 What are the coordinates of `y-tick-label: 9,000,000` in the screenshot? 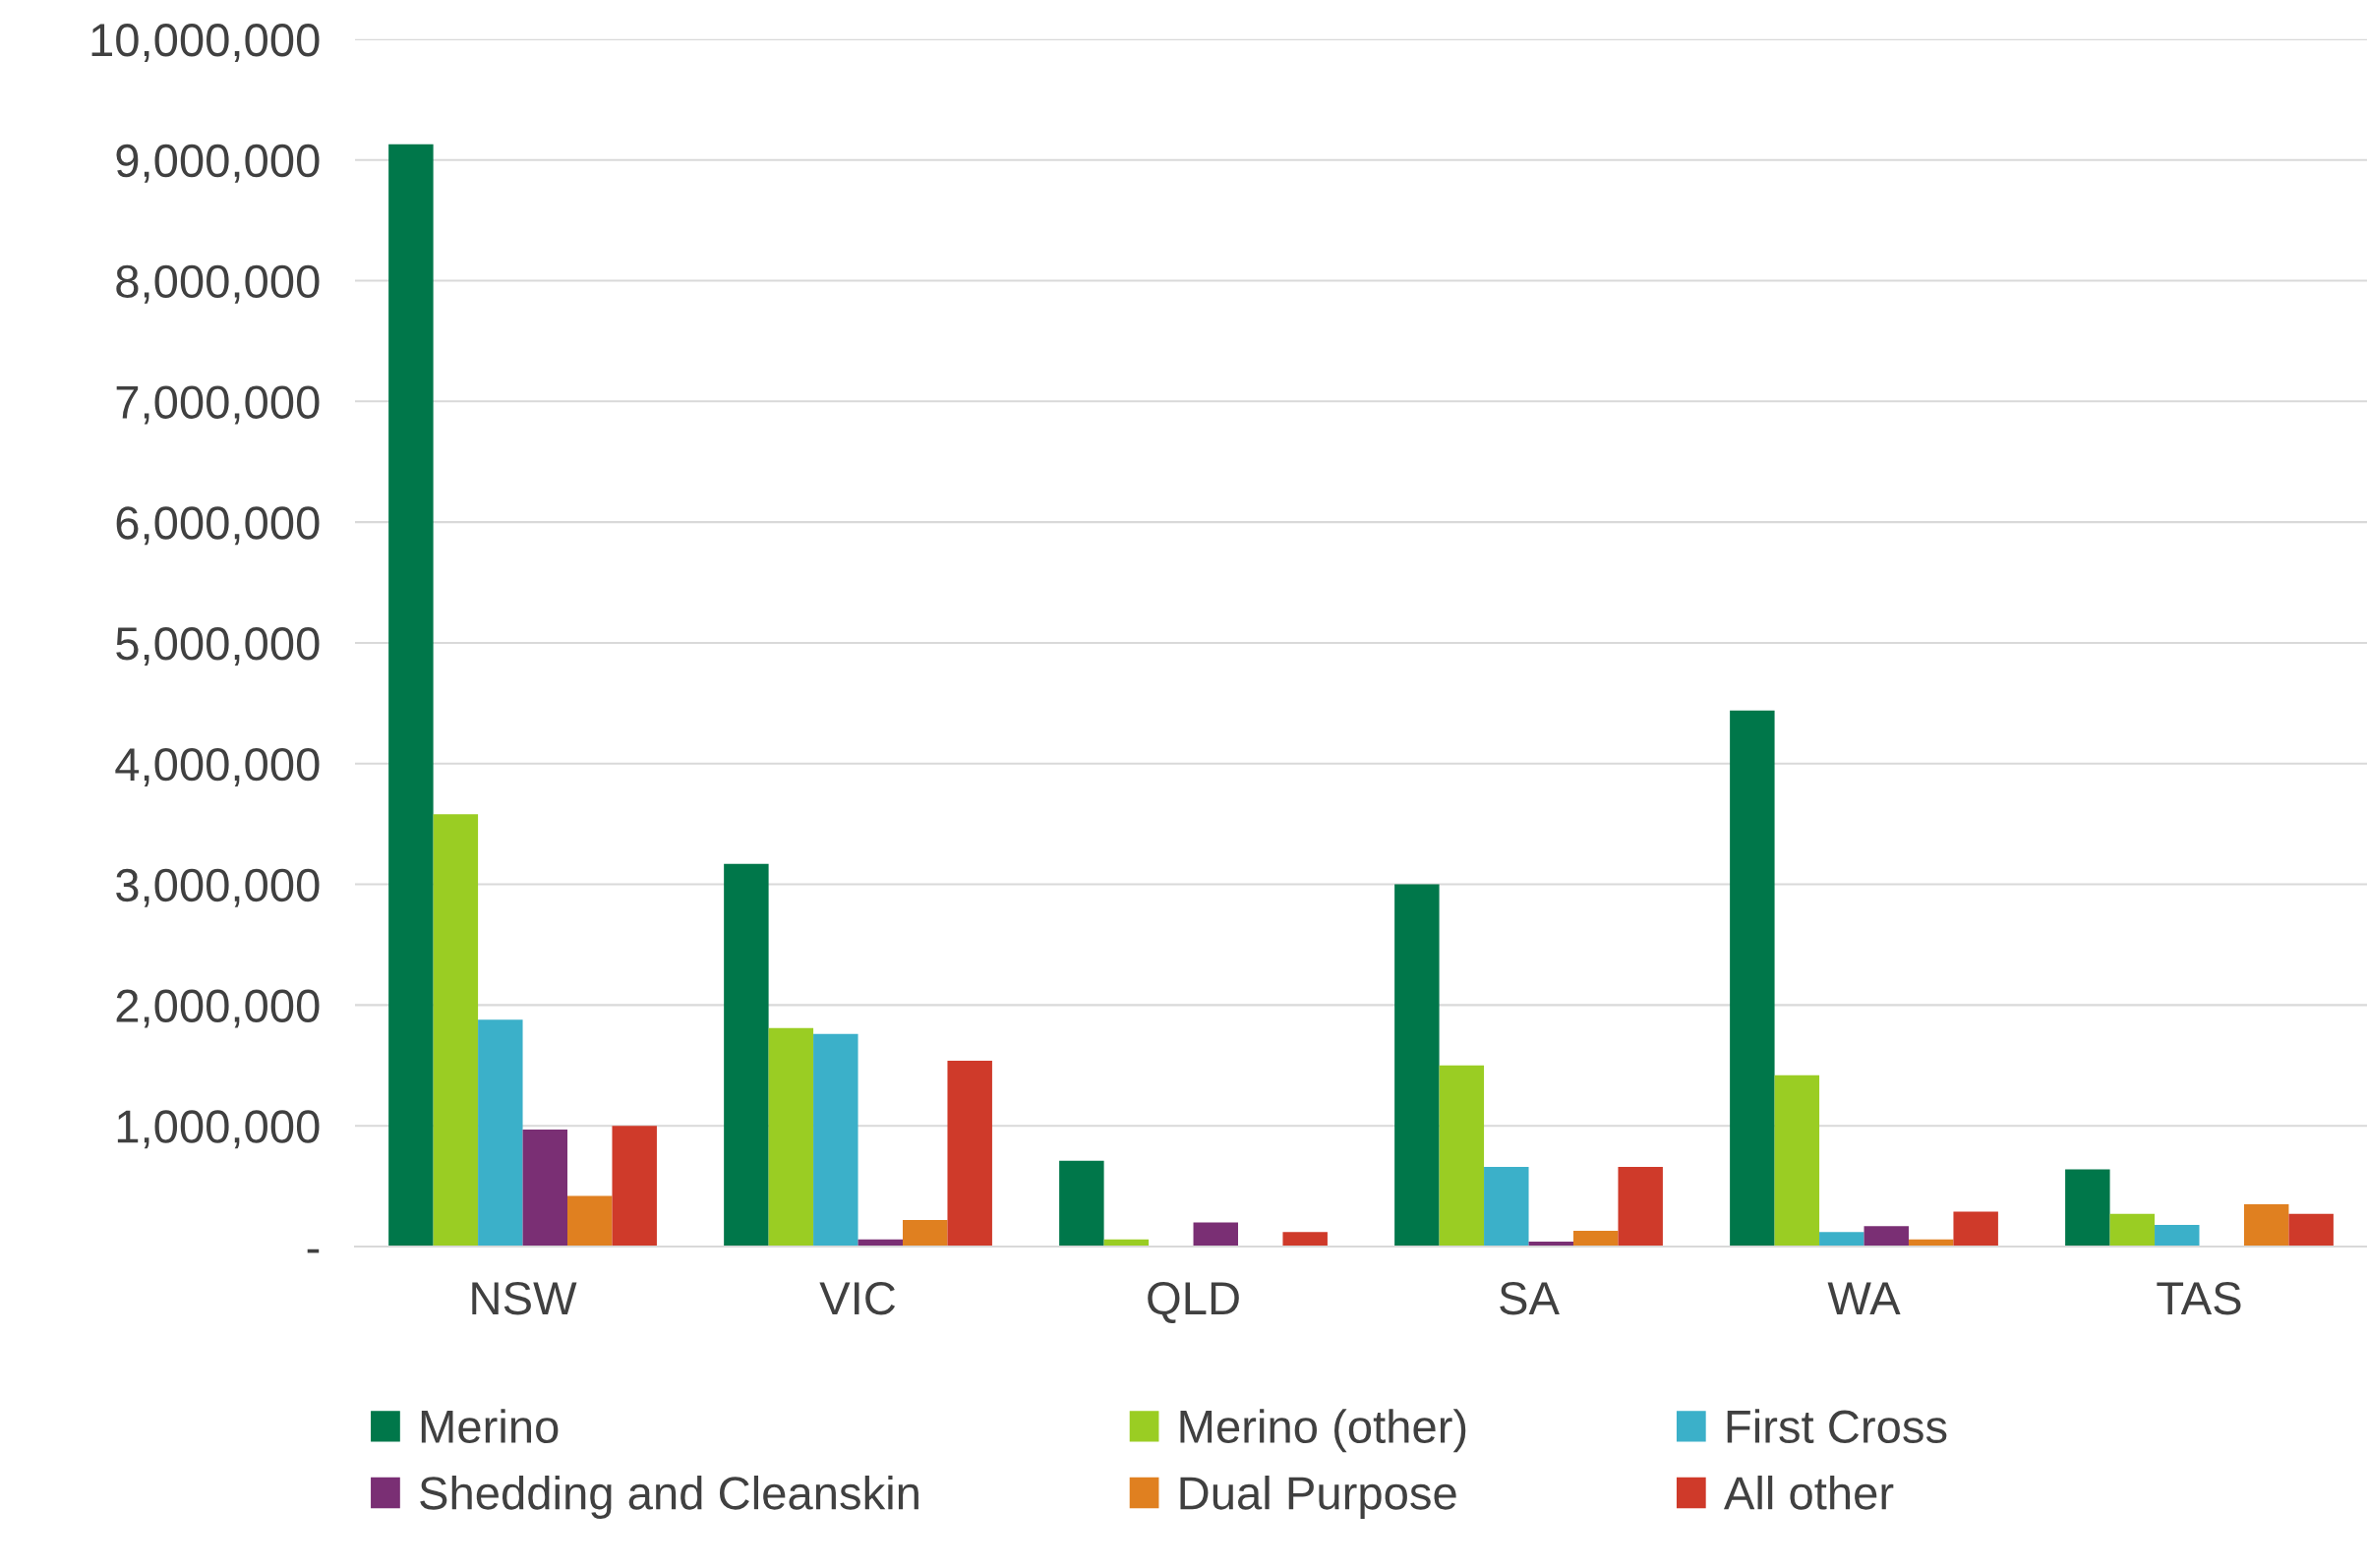 It's located at (218, 163).